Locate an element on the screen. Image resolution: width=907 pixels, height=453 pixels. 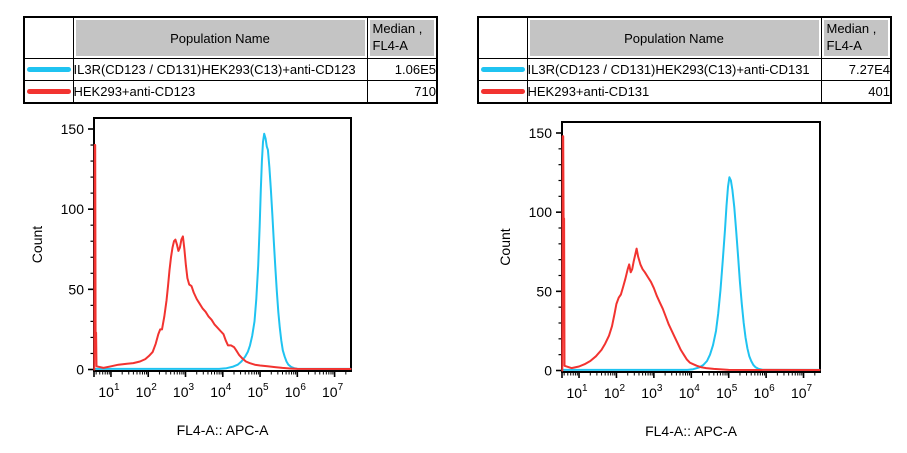
median-value-cell: 1.06E5 is located at coordinates (402, 69).